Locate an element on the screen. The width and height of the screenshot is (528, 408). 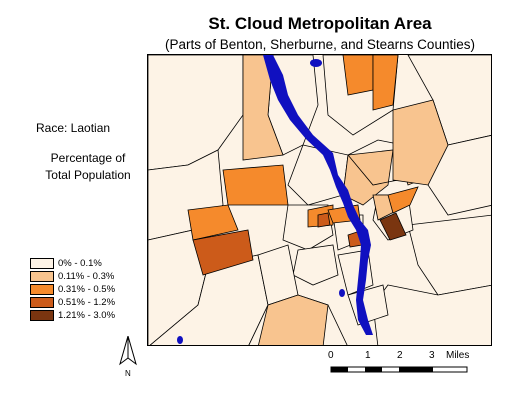
measure-label-line2: Total Population is located at coordinates (88, 175).